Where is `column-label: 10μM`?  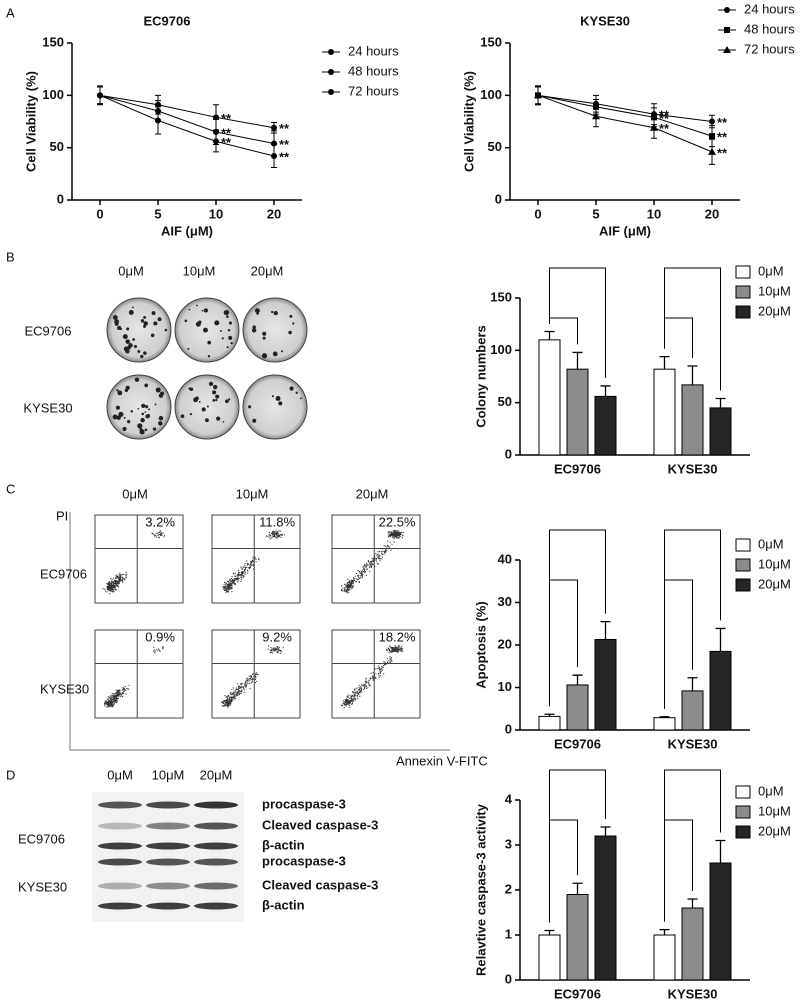
column-label: 10μM is located at coordinates (199, 270).